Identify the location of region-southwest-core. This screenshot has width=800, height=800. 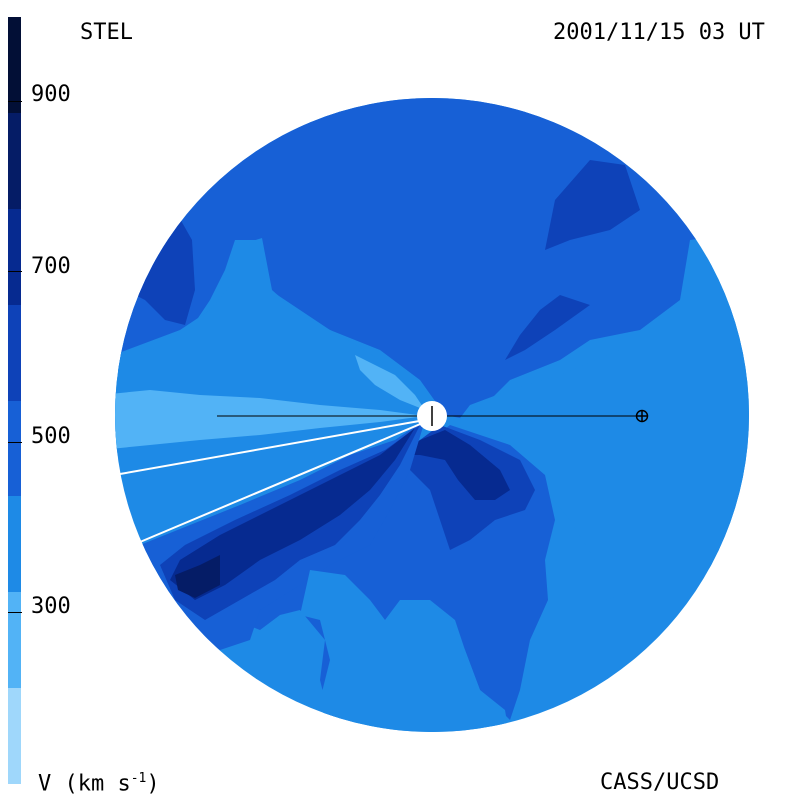
(197, 576).